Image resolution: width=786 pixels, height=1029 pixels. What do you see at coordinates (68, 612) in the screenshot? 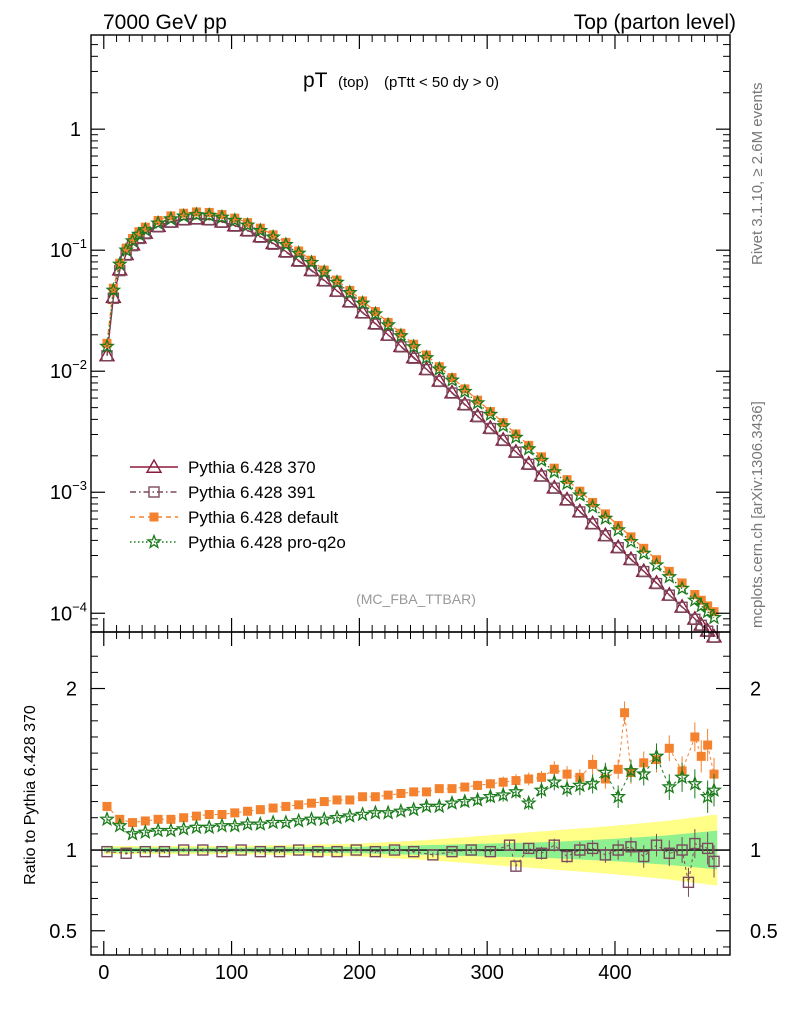
I see `main-y-tick-label: 10⁻⁴` at bounding box center [68, 612].